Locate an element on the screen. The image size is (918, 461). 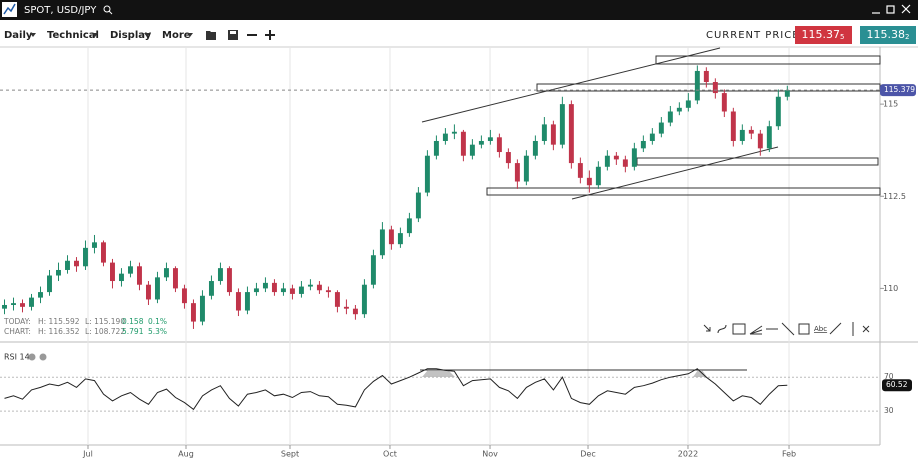
x-tick-label: Dec is located at coordinates (587, 454).